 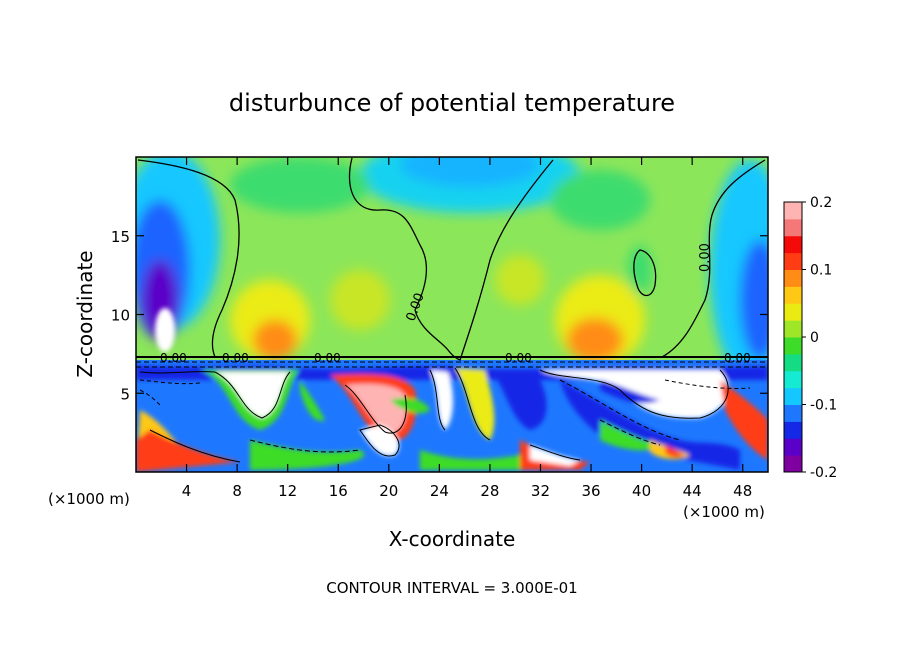 I want to click on x-axis-label: X-coordinate, so click(x=452, y=539).